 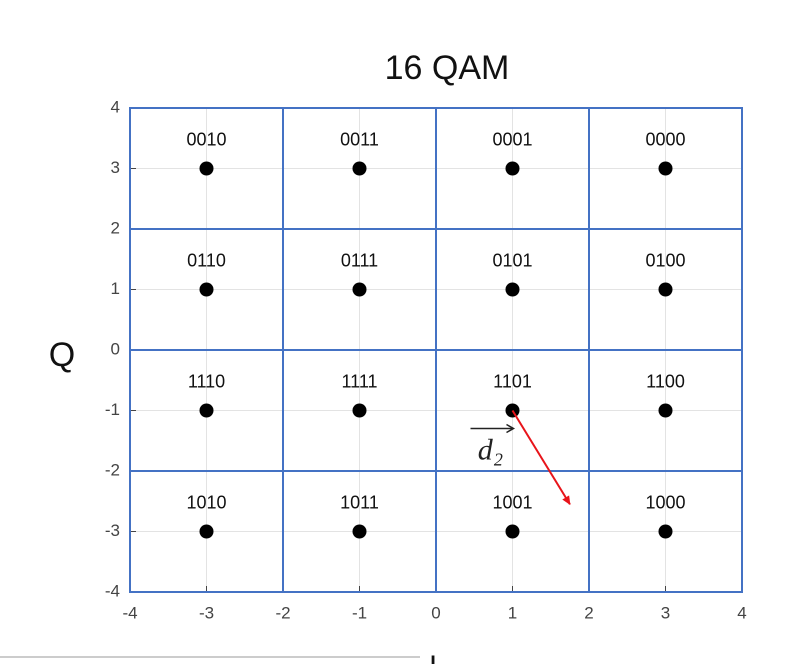 I want to click on point-label: 1011, so click(x=359, y=502).